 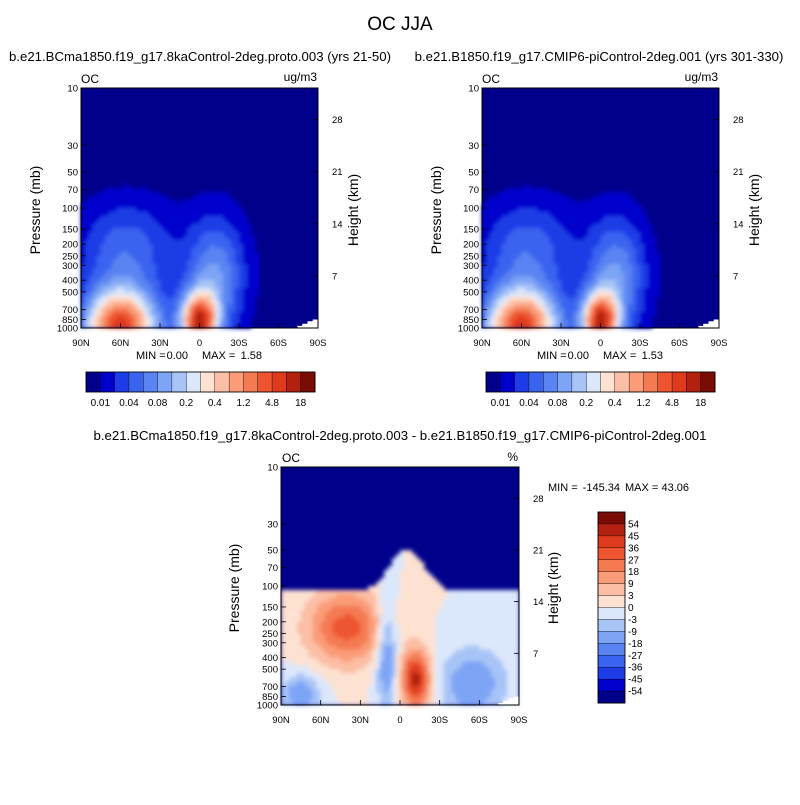 What do you see at coordinates (177, 356) in the screenshot?
I see `panel-1-min-value: 0.00` at bounding box center [177, 356].